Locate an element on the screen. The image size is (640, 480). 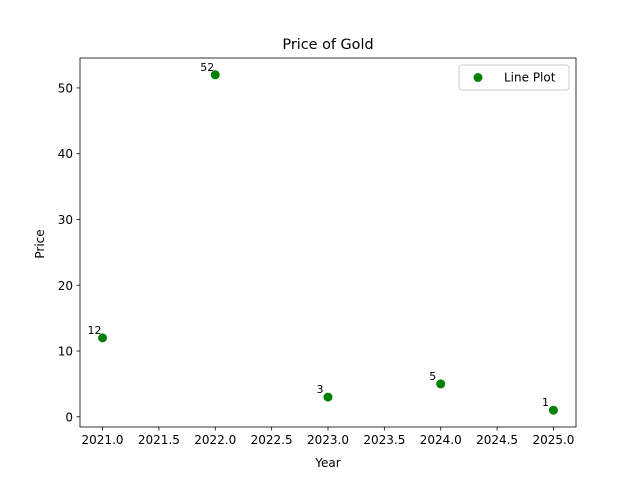
x-tick-label: 2024.5 is located at coordinates (497, 440).